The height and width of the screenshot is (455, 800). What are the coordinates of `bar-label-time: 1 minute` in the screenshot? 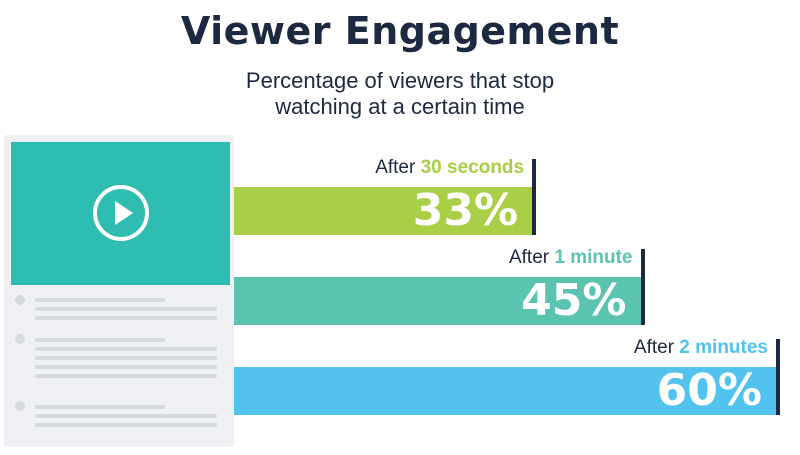 It's located at (593, 257).